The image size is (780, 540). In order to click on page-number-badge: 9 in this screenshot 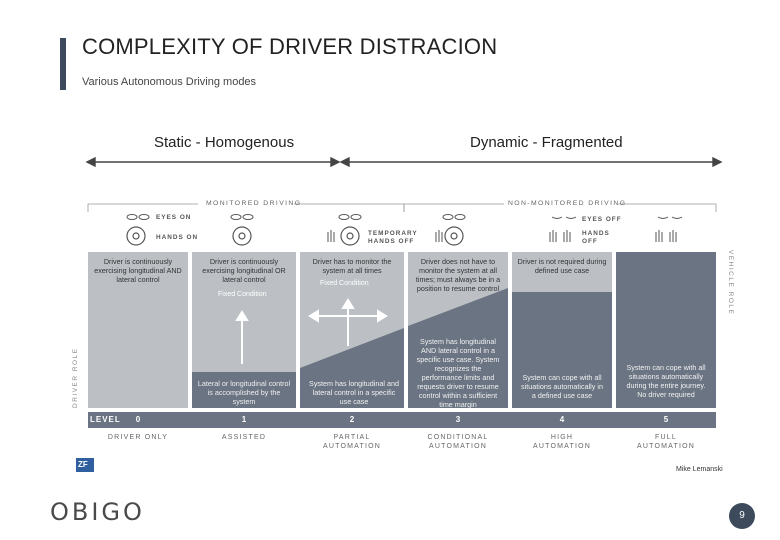, I will do `click(742, 516)`.